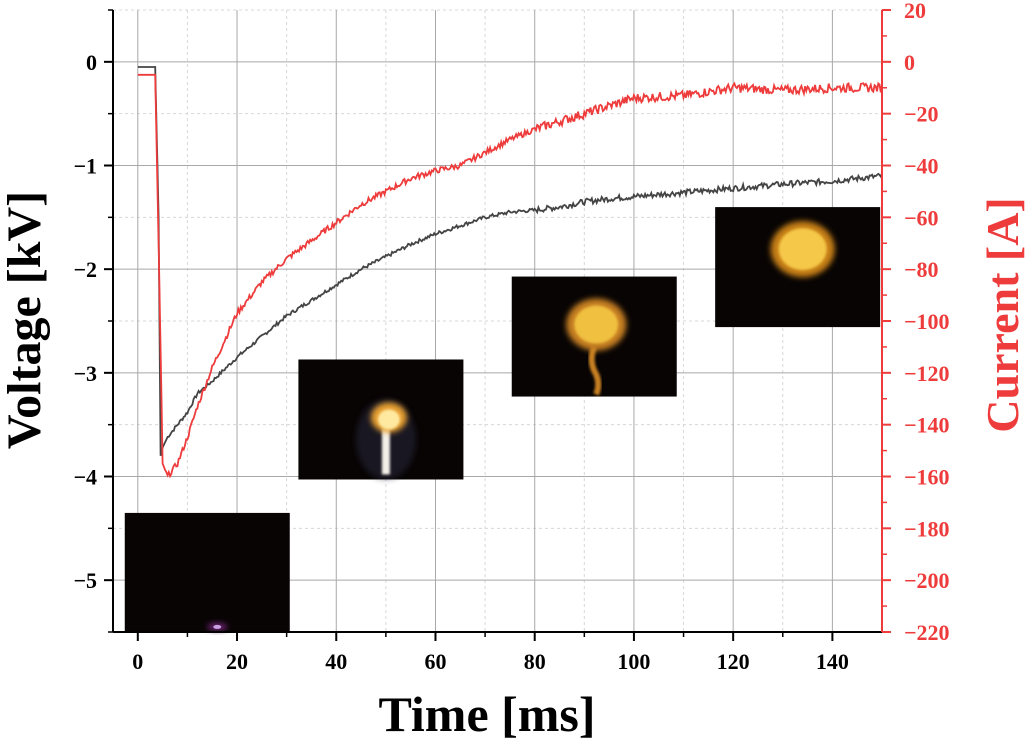  I want to click on right-y-tick-label: 0, so click(909, 62).